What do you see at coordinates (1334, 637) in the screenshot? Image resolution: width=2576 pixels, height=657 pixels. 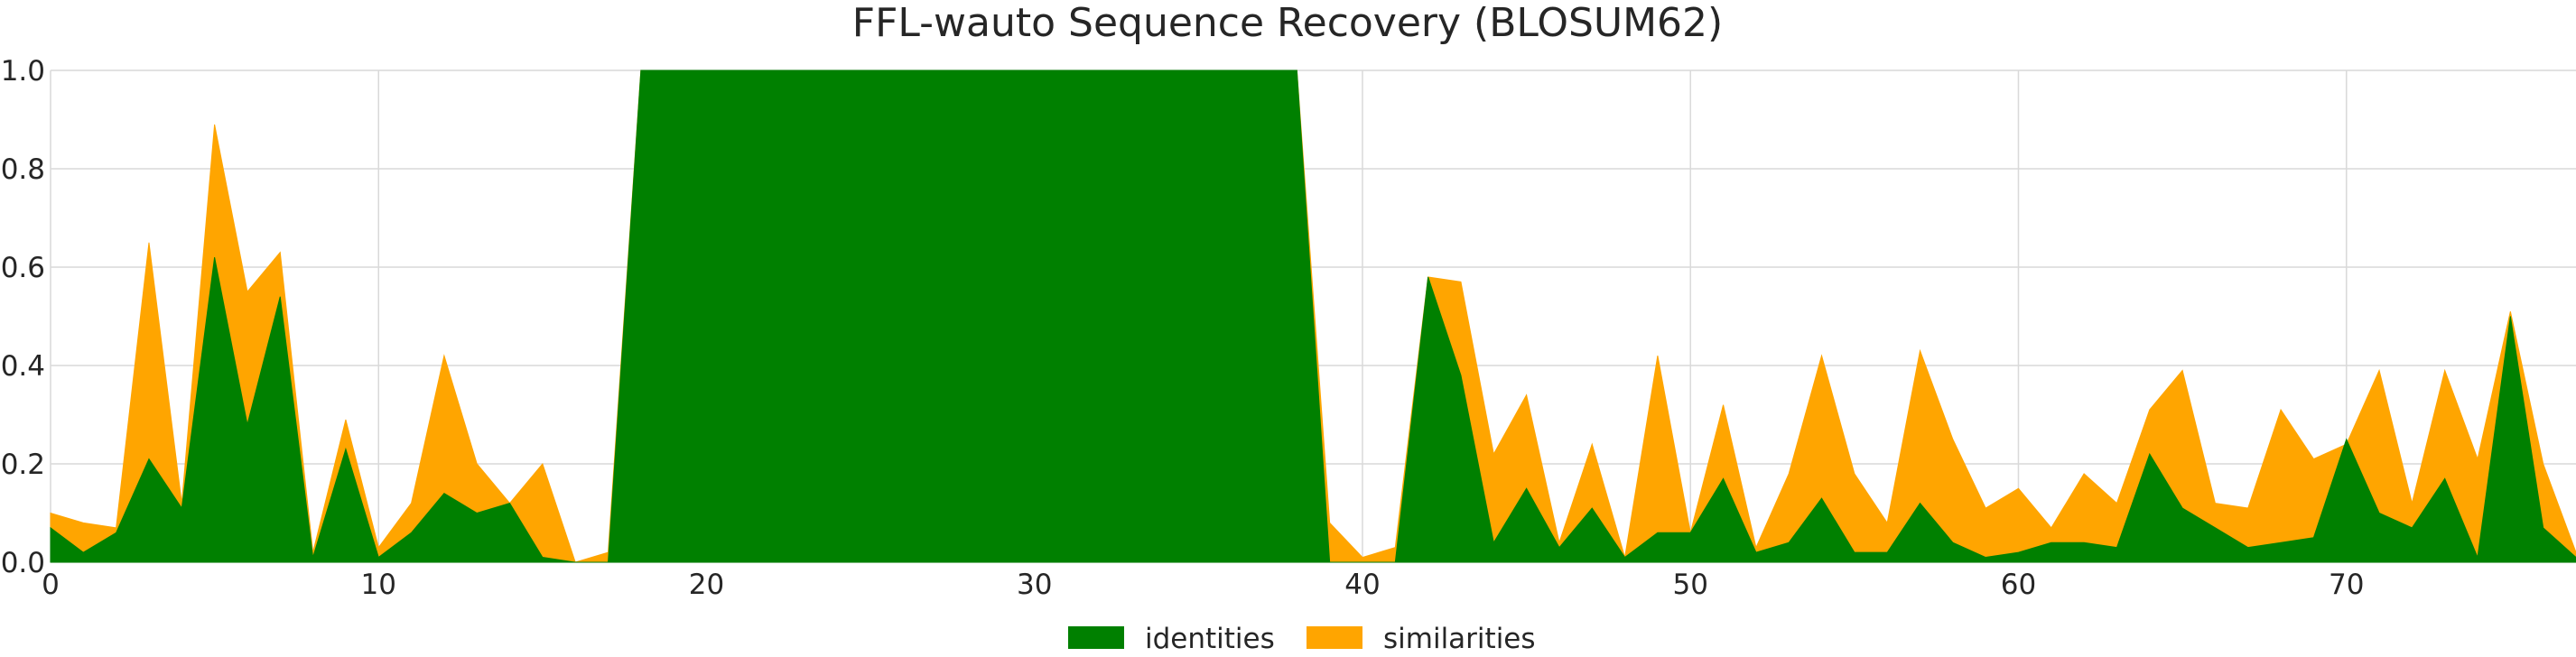 I see `legend-swatch-similarities` at bounding box center [1334, 637].